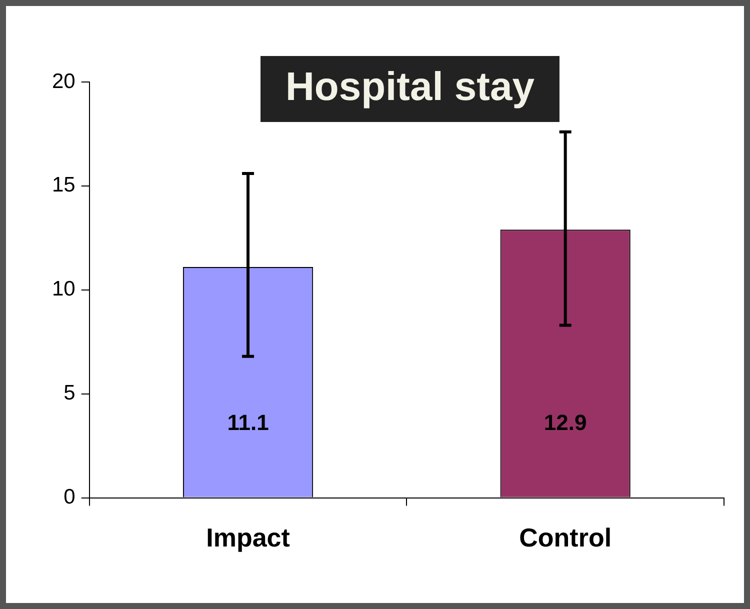 The height and width of the screenshot is (609, 750). What do you see at coordinates (70, 393) in the screenshot?
I see `y-tick-label: 5` at bounding box center [70, 393].